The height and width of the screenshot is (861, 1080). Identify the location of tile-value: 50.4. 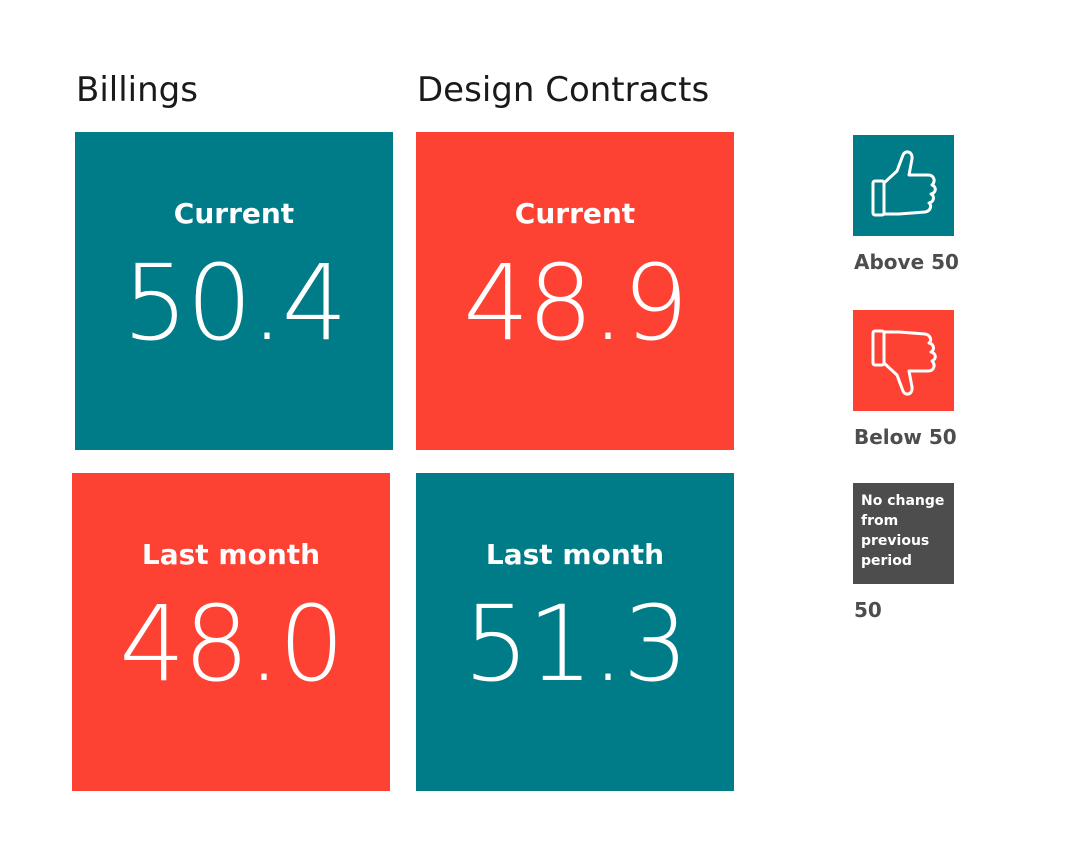
(235, 303).